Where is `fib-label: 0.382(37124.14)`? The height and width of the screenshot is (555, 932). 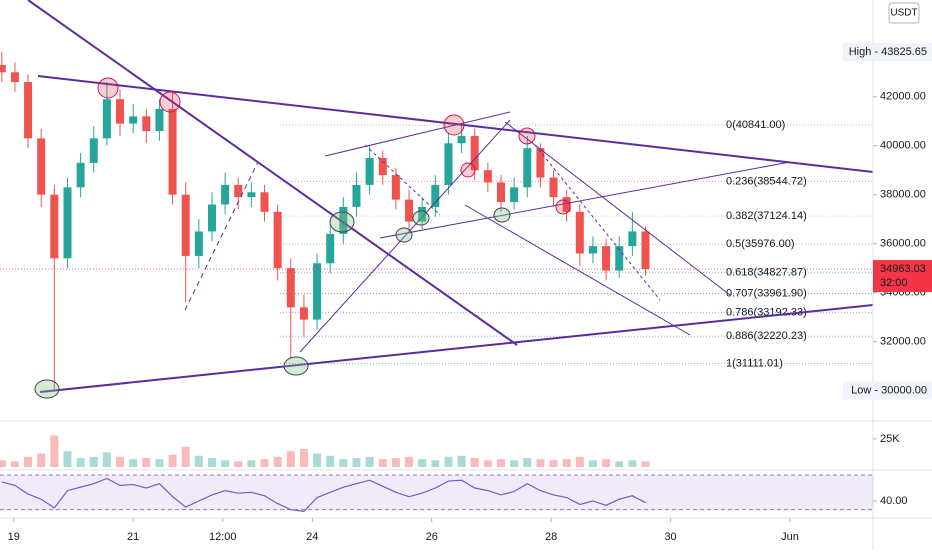 fib-label: 0.382(37124.14) is located at coordinates (766, 216).